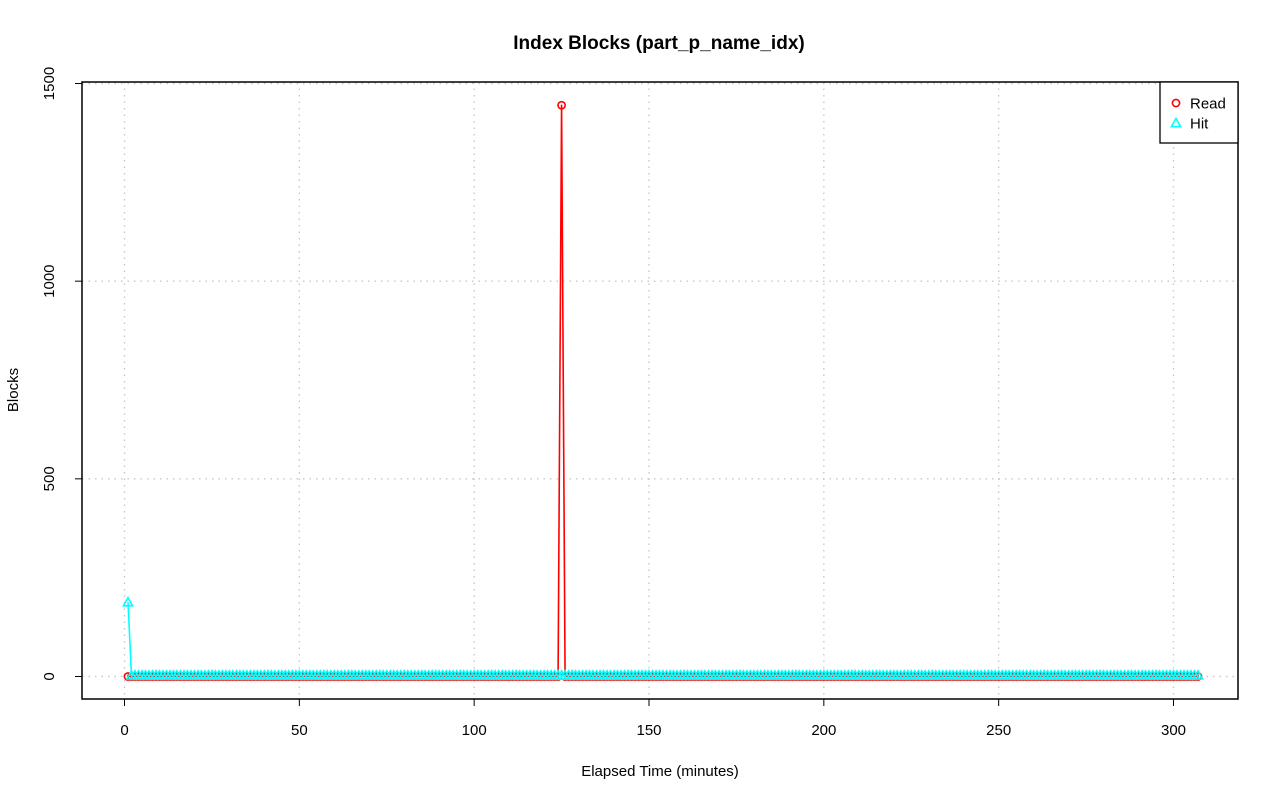 This screenshot has height=801, width=1280. Describe the element at coordinates (49, 676) in the screenshot. I see `y-tick-label: 0` at that location.